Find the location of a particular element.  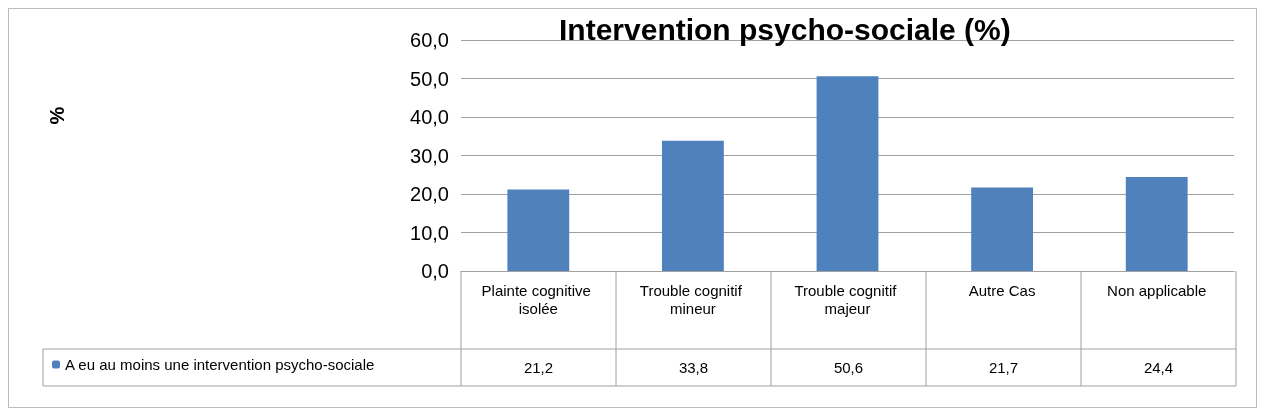

y-tick-label: 60,0 is located at coordinates (429, 40).